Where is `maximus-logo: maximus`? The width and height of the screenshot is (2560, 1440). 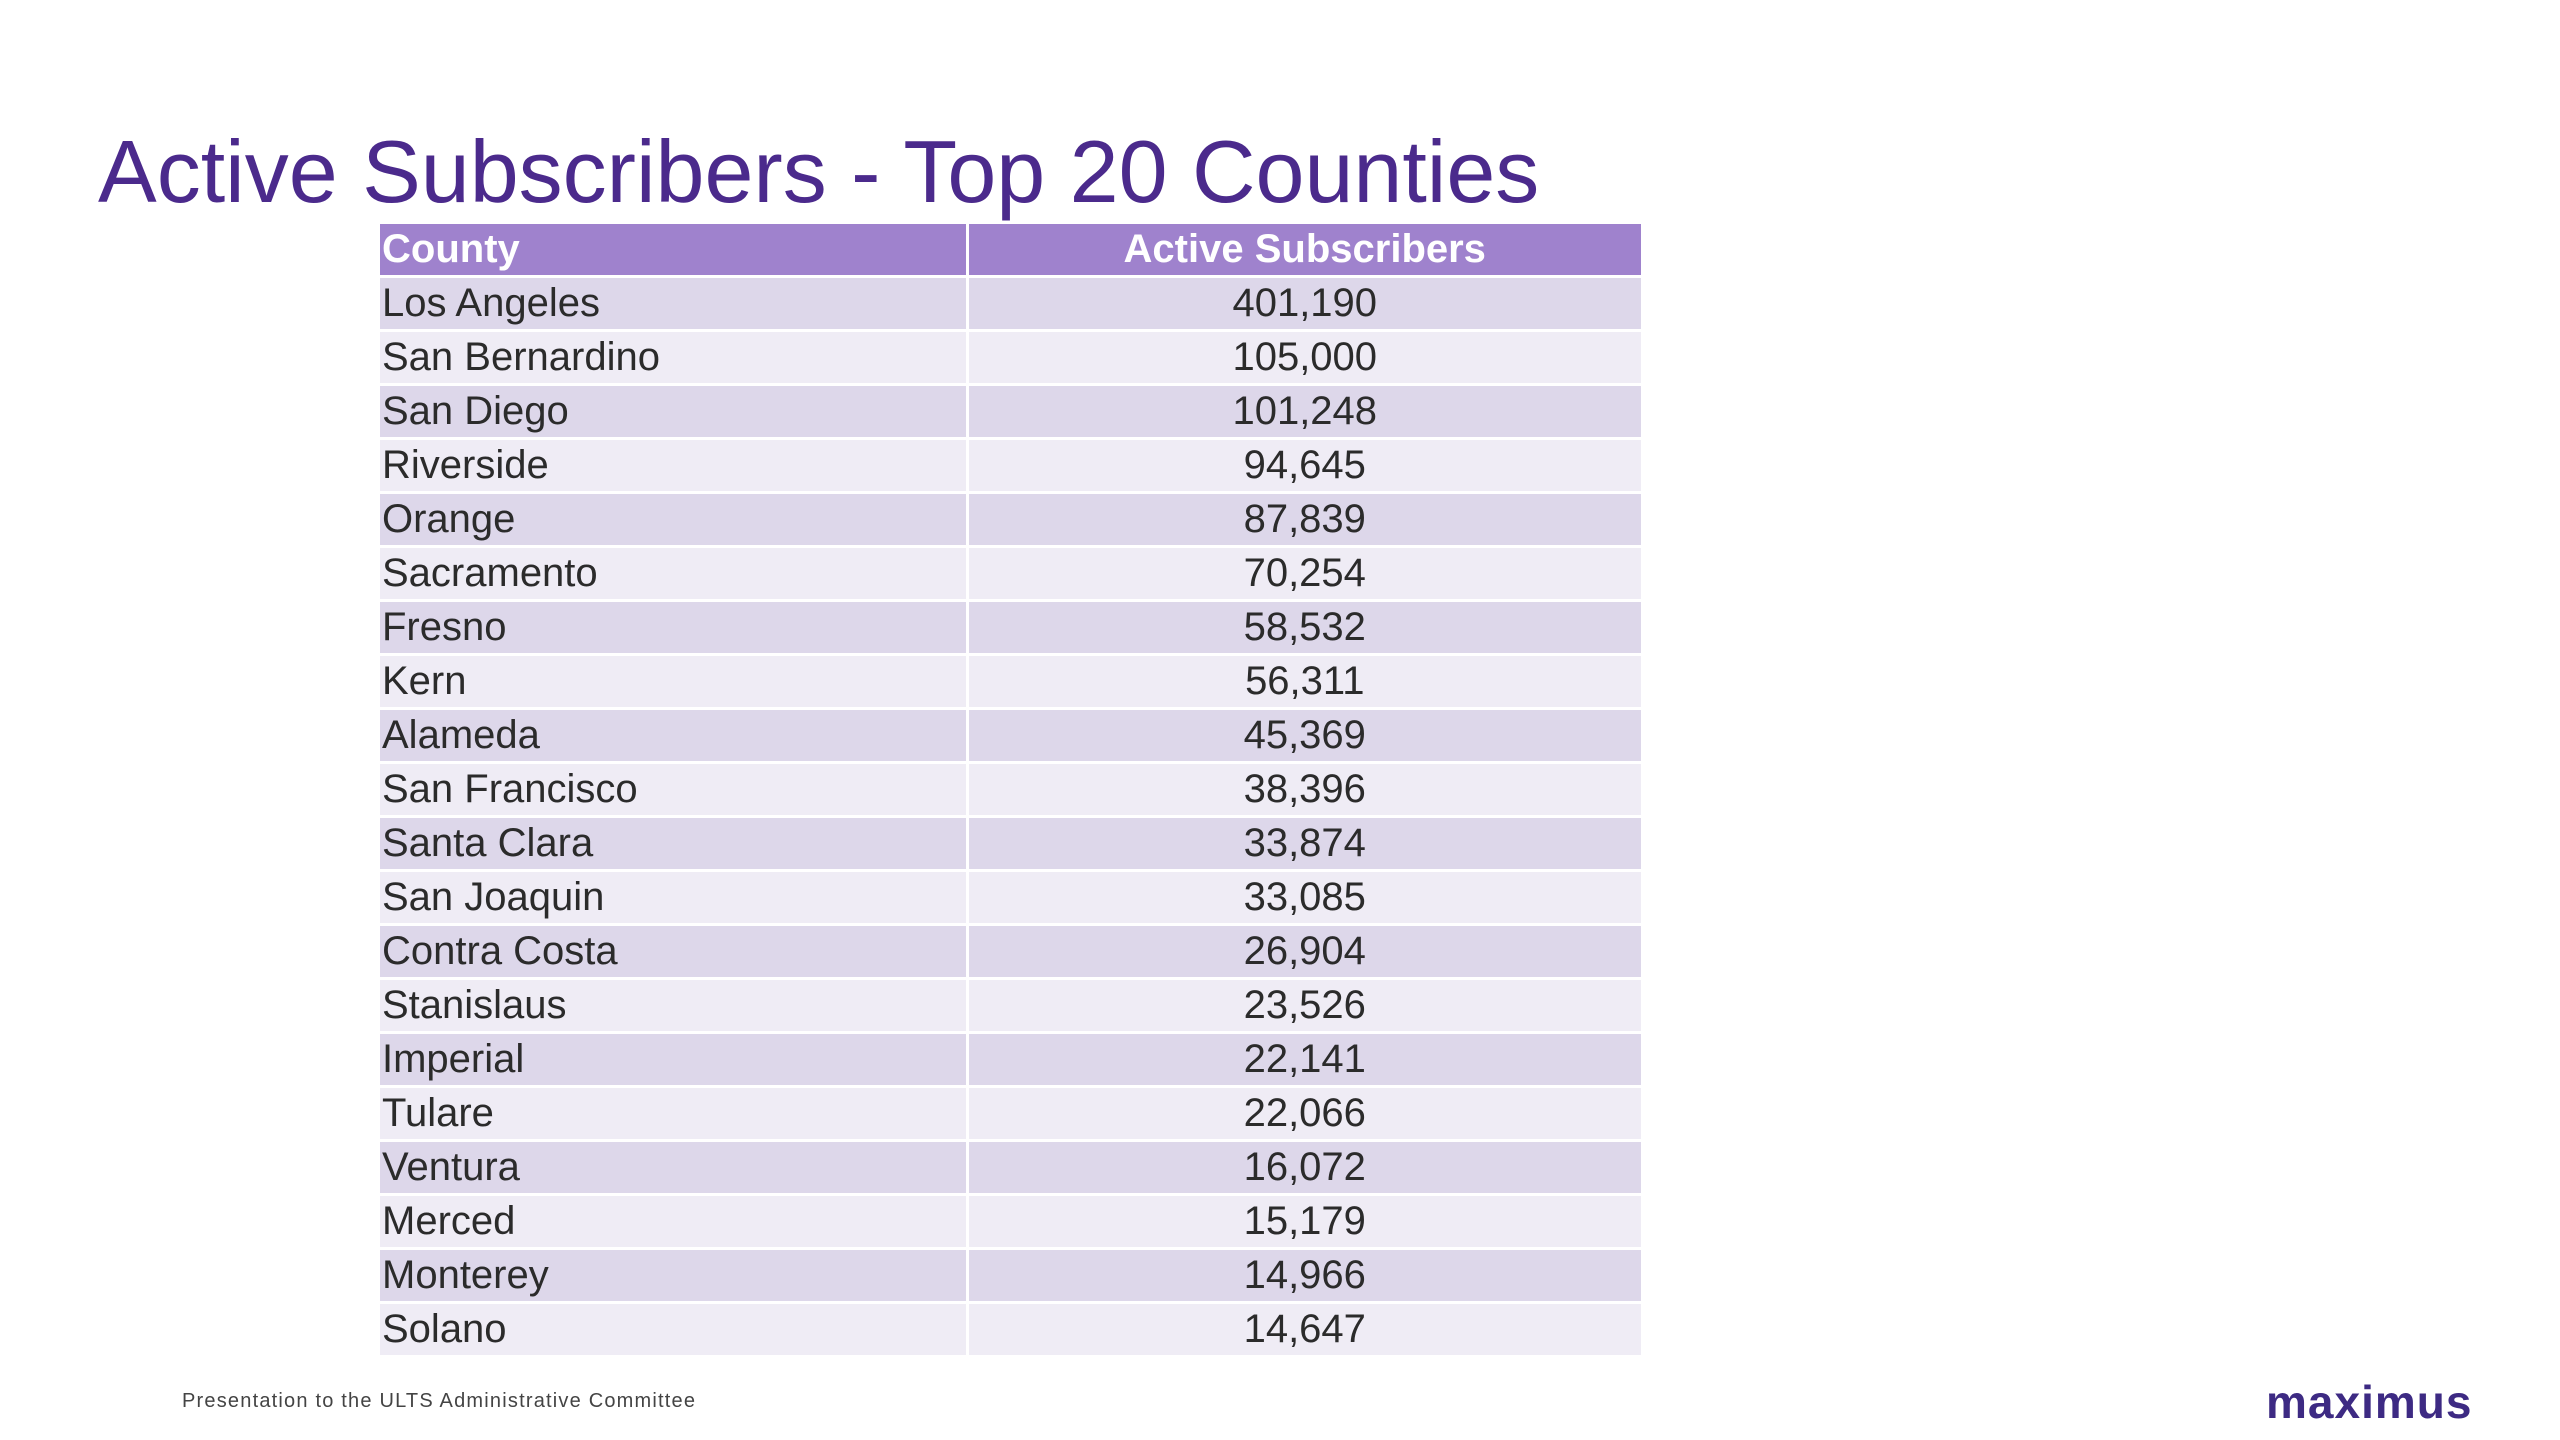
maximus-logo: maximus is located at coordinates (2369, 1402).